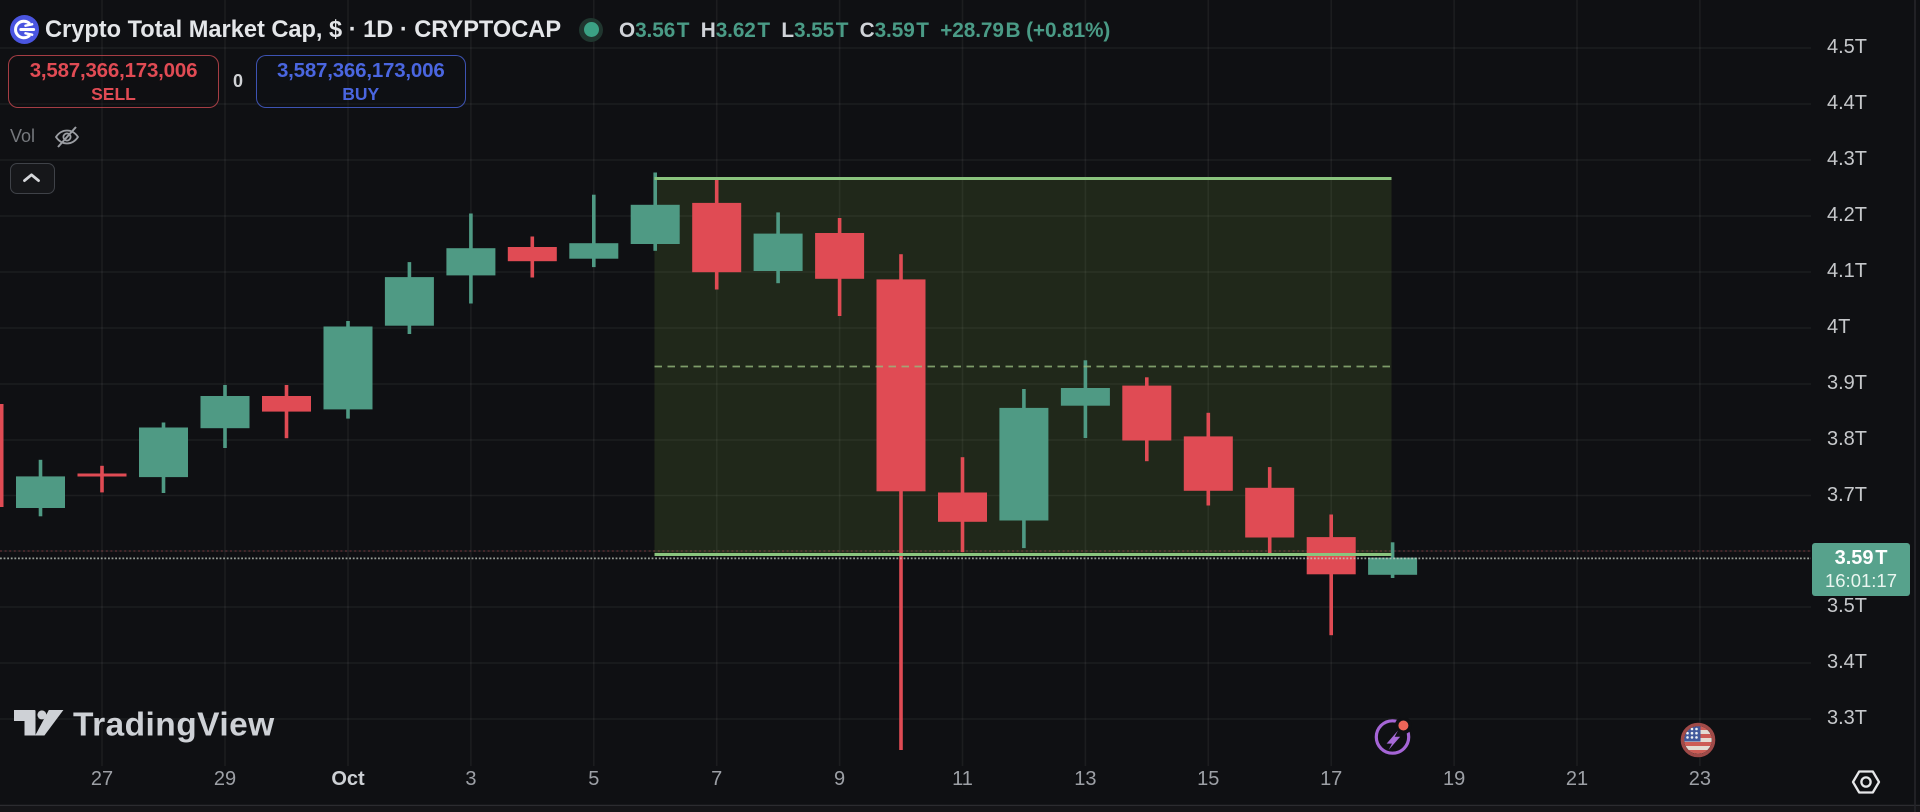  I want to click on svg-text: TradingView, so click(174, 726).